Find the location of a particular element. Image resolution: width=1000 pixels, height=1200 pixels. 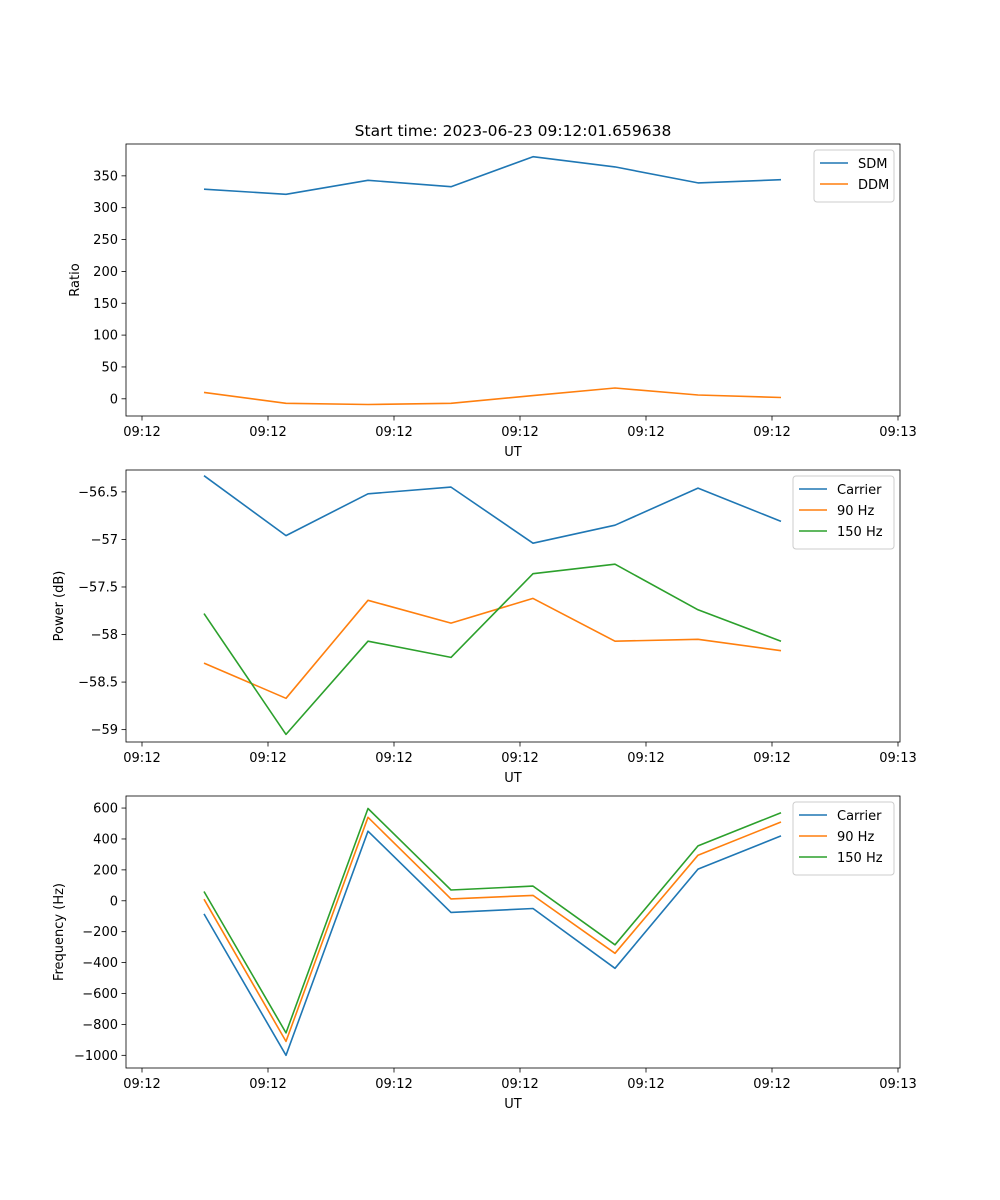

frequency-y-tick-label: 200 is located at coordinates (105, 870).